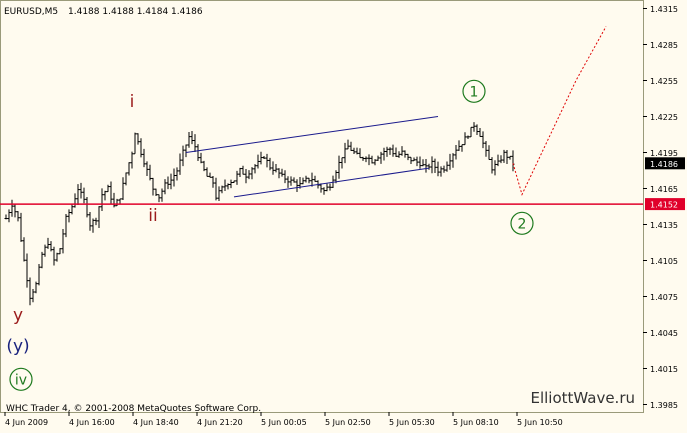  Describe the element at coordinates (21, 379) in the screenshot. I see `wave-label-circled: iv` at that location.